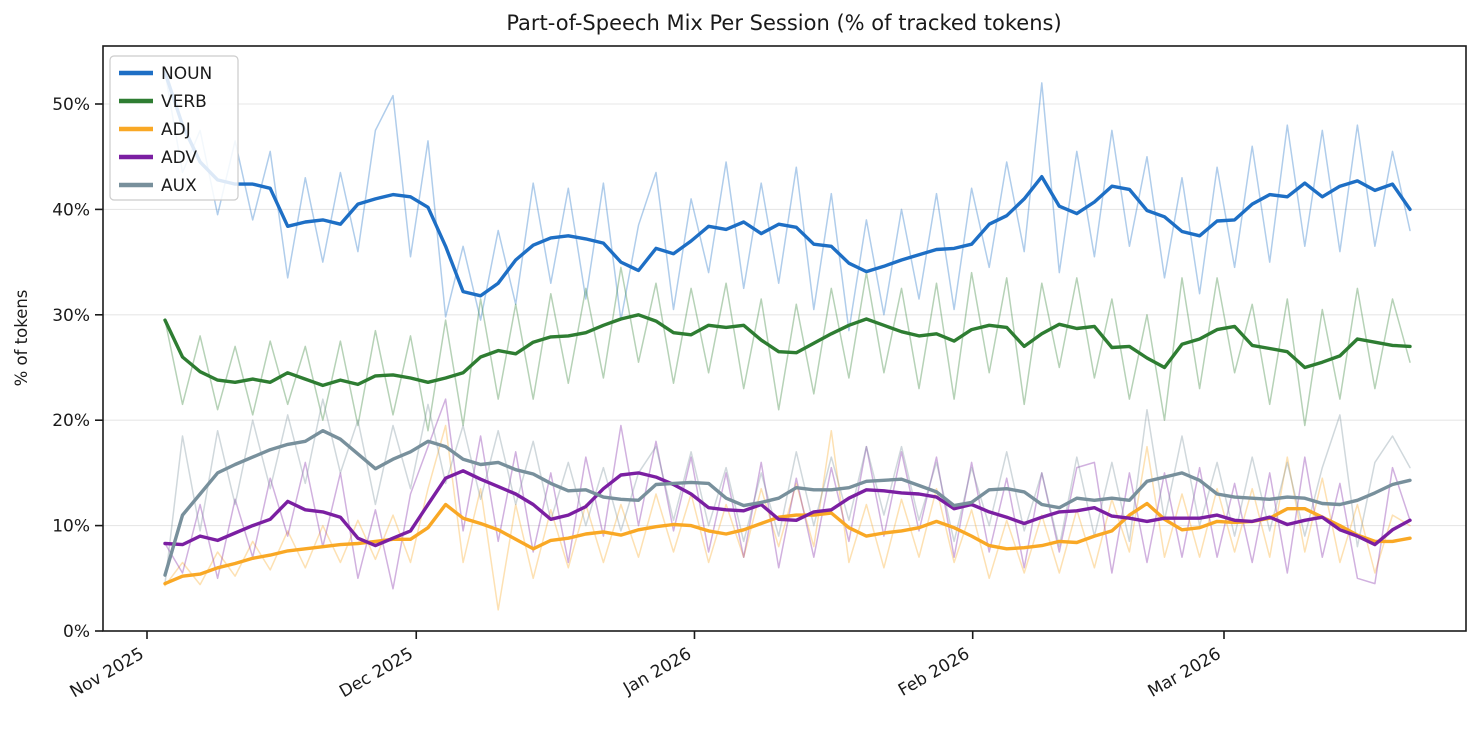 The width and height of the screenshot is (1484, 732). I want to click on legend: NOUN VERB ADJ ADV AUX, so click(174, 128).